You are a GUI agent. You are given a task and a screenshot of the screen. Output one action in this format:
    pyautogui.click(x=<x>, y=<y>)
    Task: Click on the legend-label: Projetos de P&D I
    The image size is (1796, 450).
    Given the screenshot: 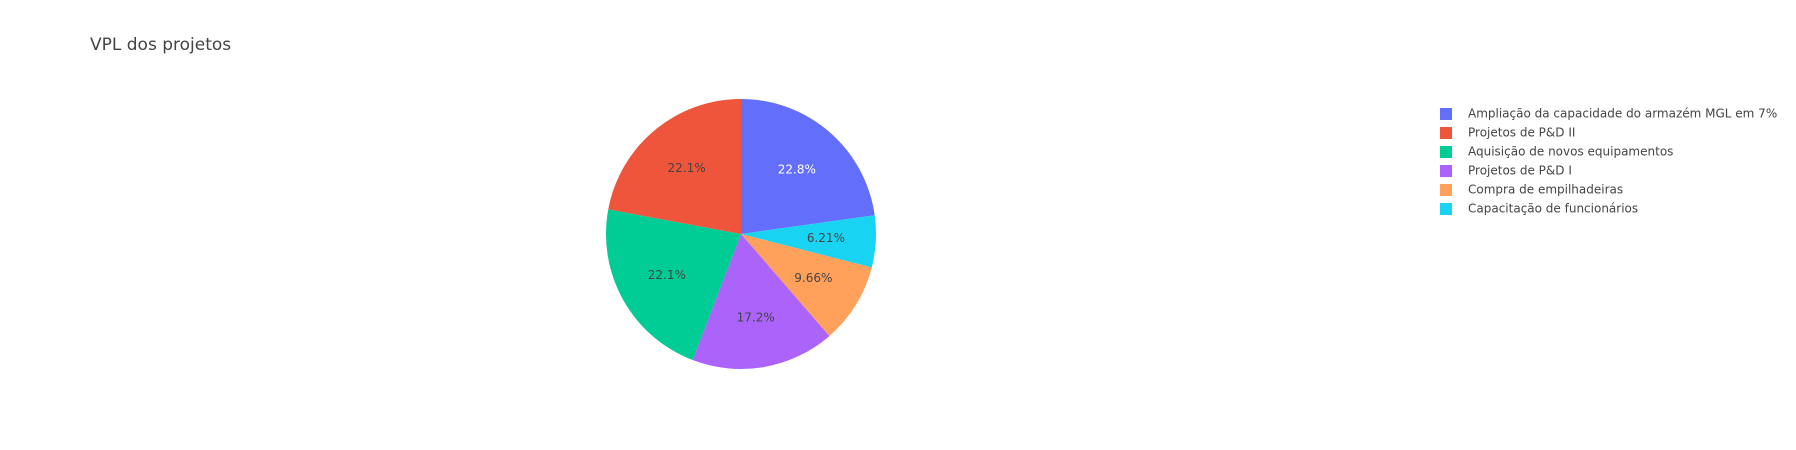 What is the action you would take?
    pyautogui.click(x=1520, y=171)
    